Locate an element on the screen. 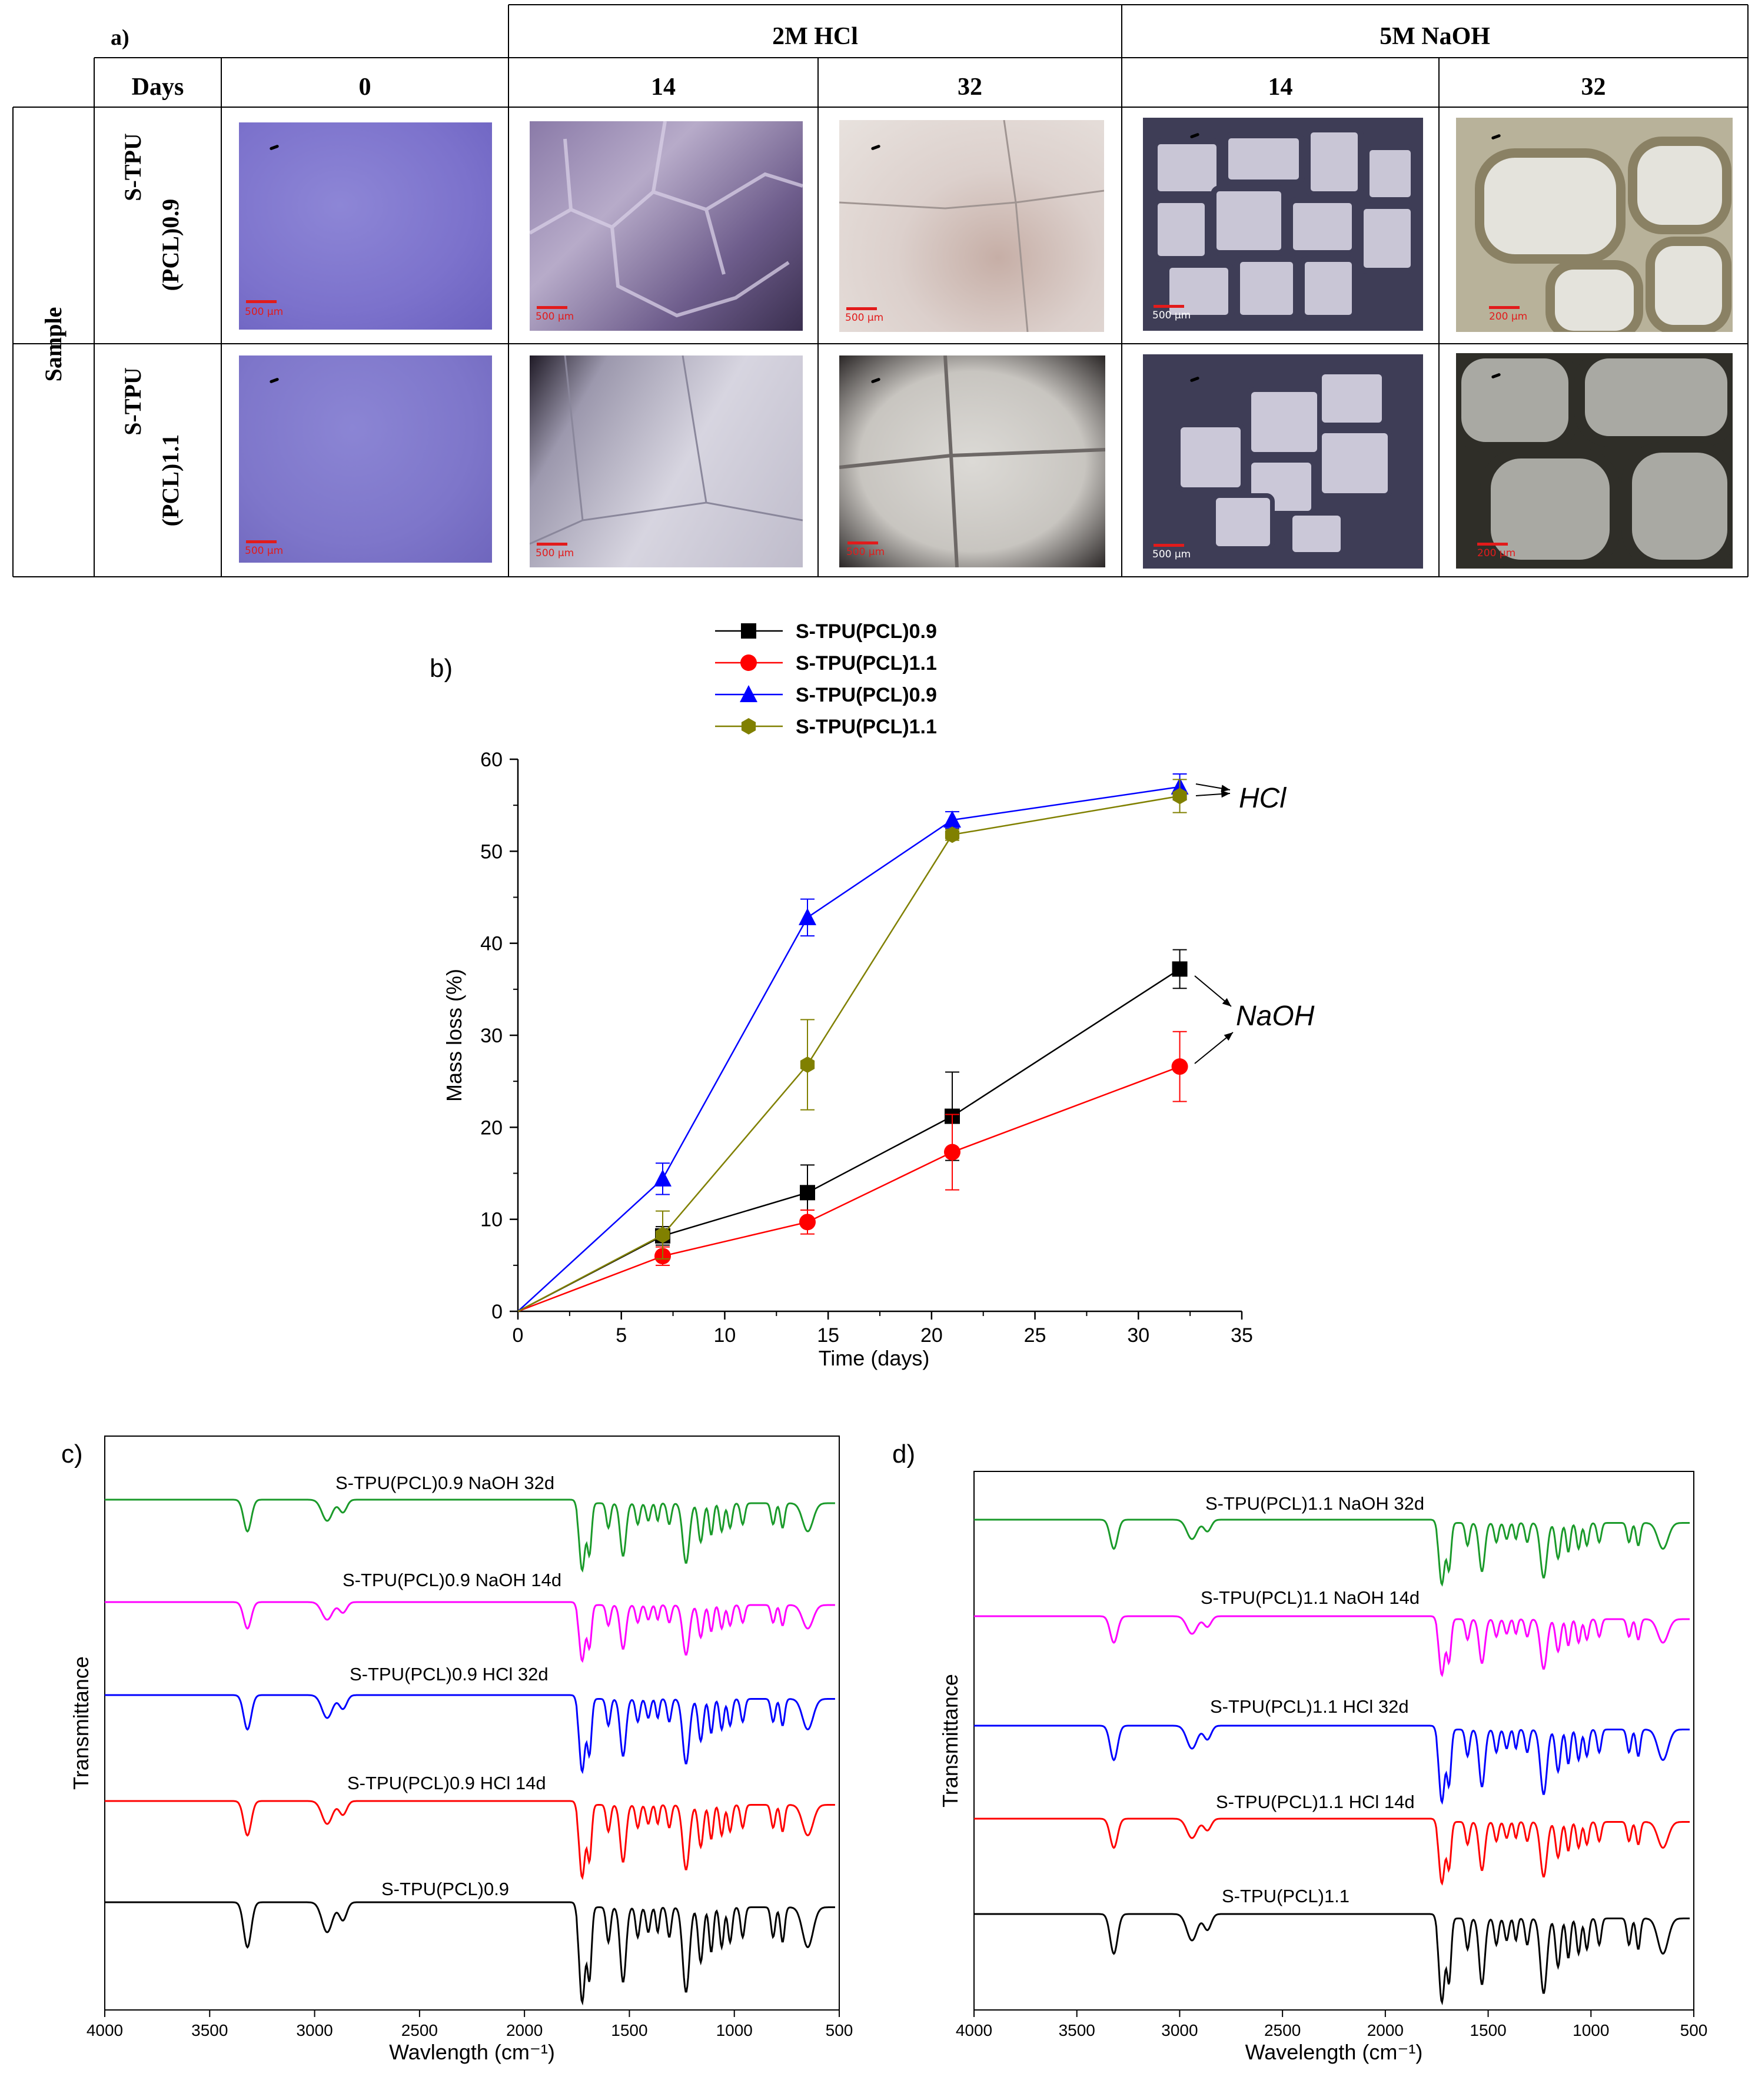  naoh-annotation: NaOH is located at coordinates (1275, 1016).